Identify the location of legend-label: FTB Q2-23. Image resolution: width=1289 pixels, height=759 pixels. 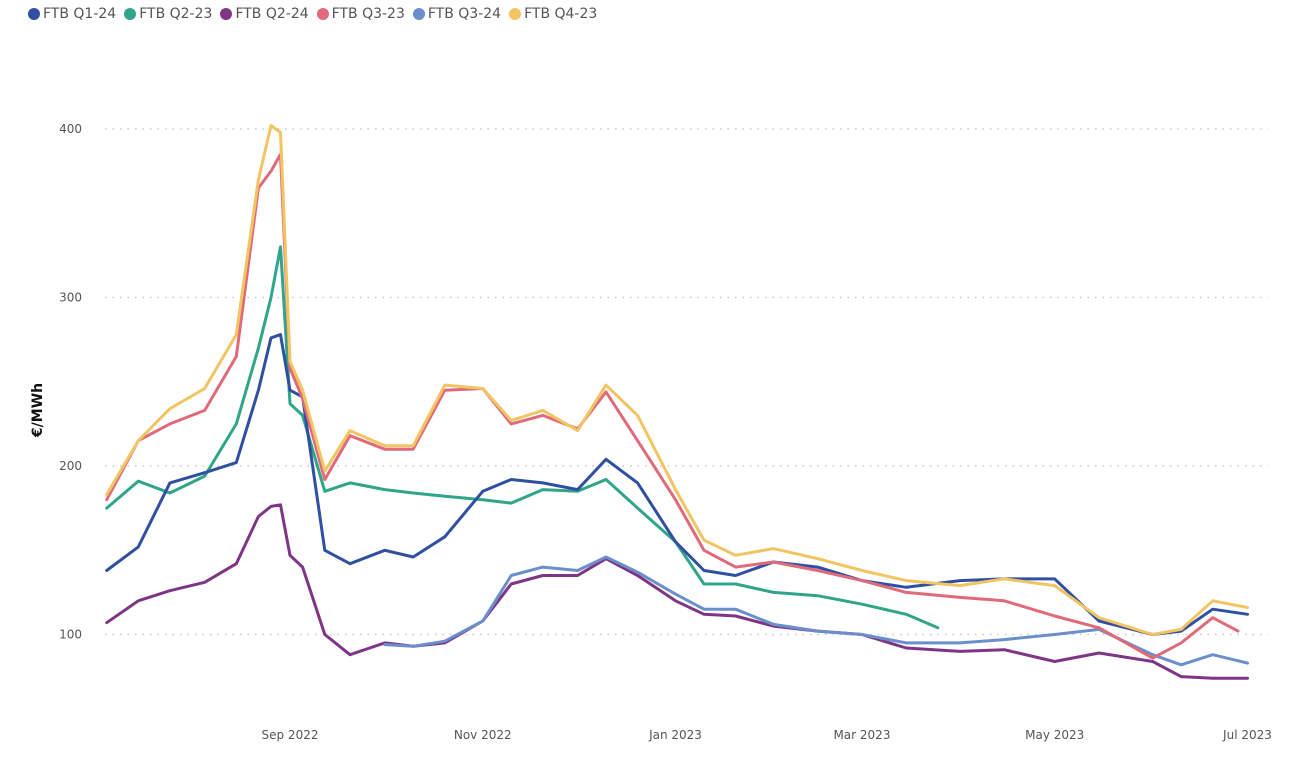
(176, 14).